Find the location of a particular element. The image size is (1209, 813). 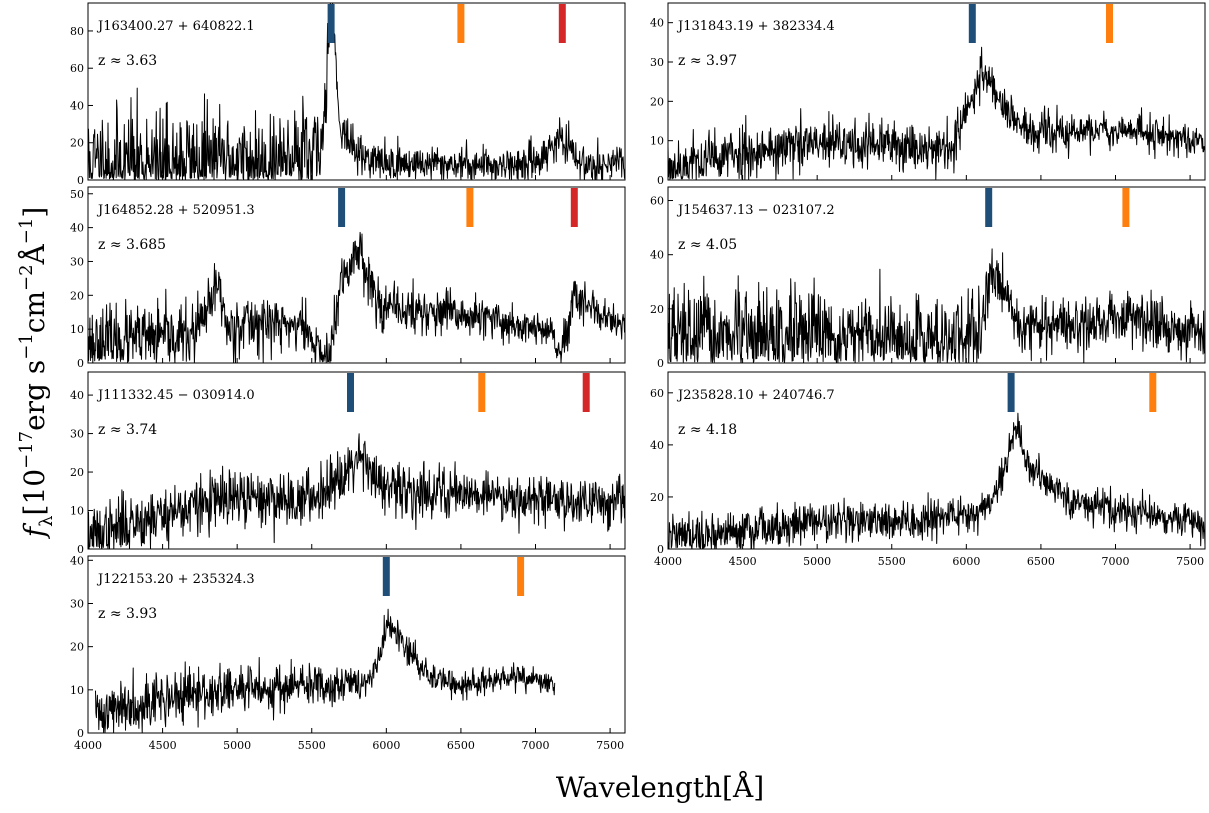

redshift-label: z ≈ 3.97 is located at coordinates (707, 61).